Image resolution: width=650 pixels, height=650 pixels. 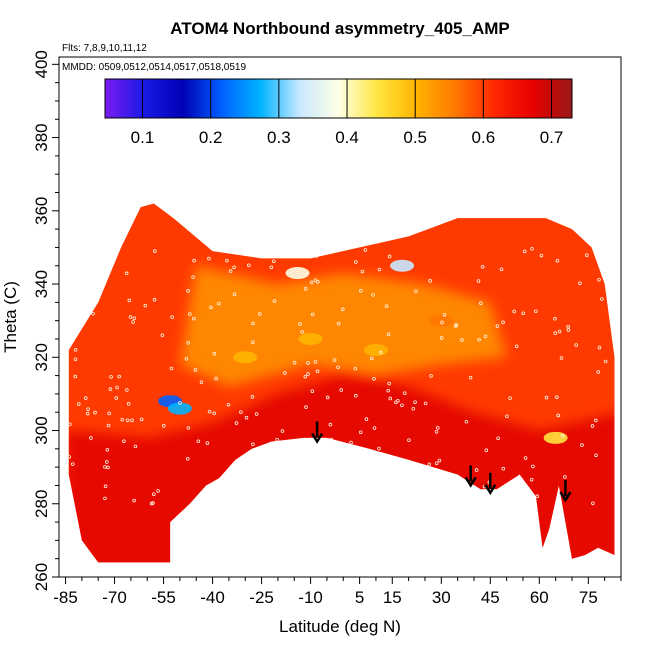 I want to click on colorbar-tick-label-1: 0.2, so click(x=211, y=137).